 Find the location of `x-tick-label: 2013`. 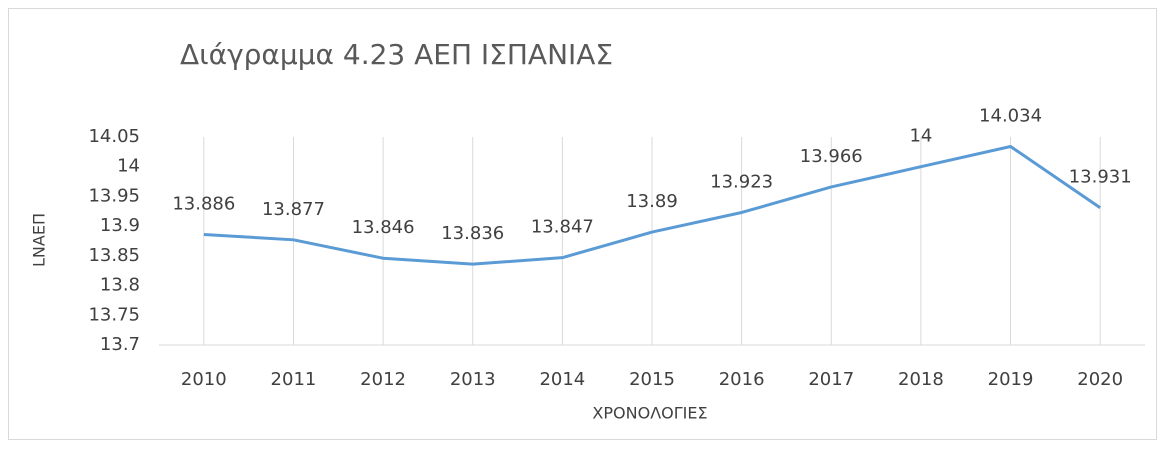

x-tick-label: 2013 is located at coordinates (473, 379).